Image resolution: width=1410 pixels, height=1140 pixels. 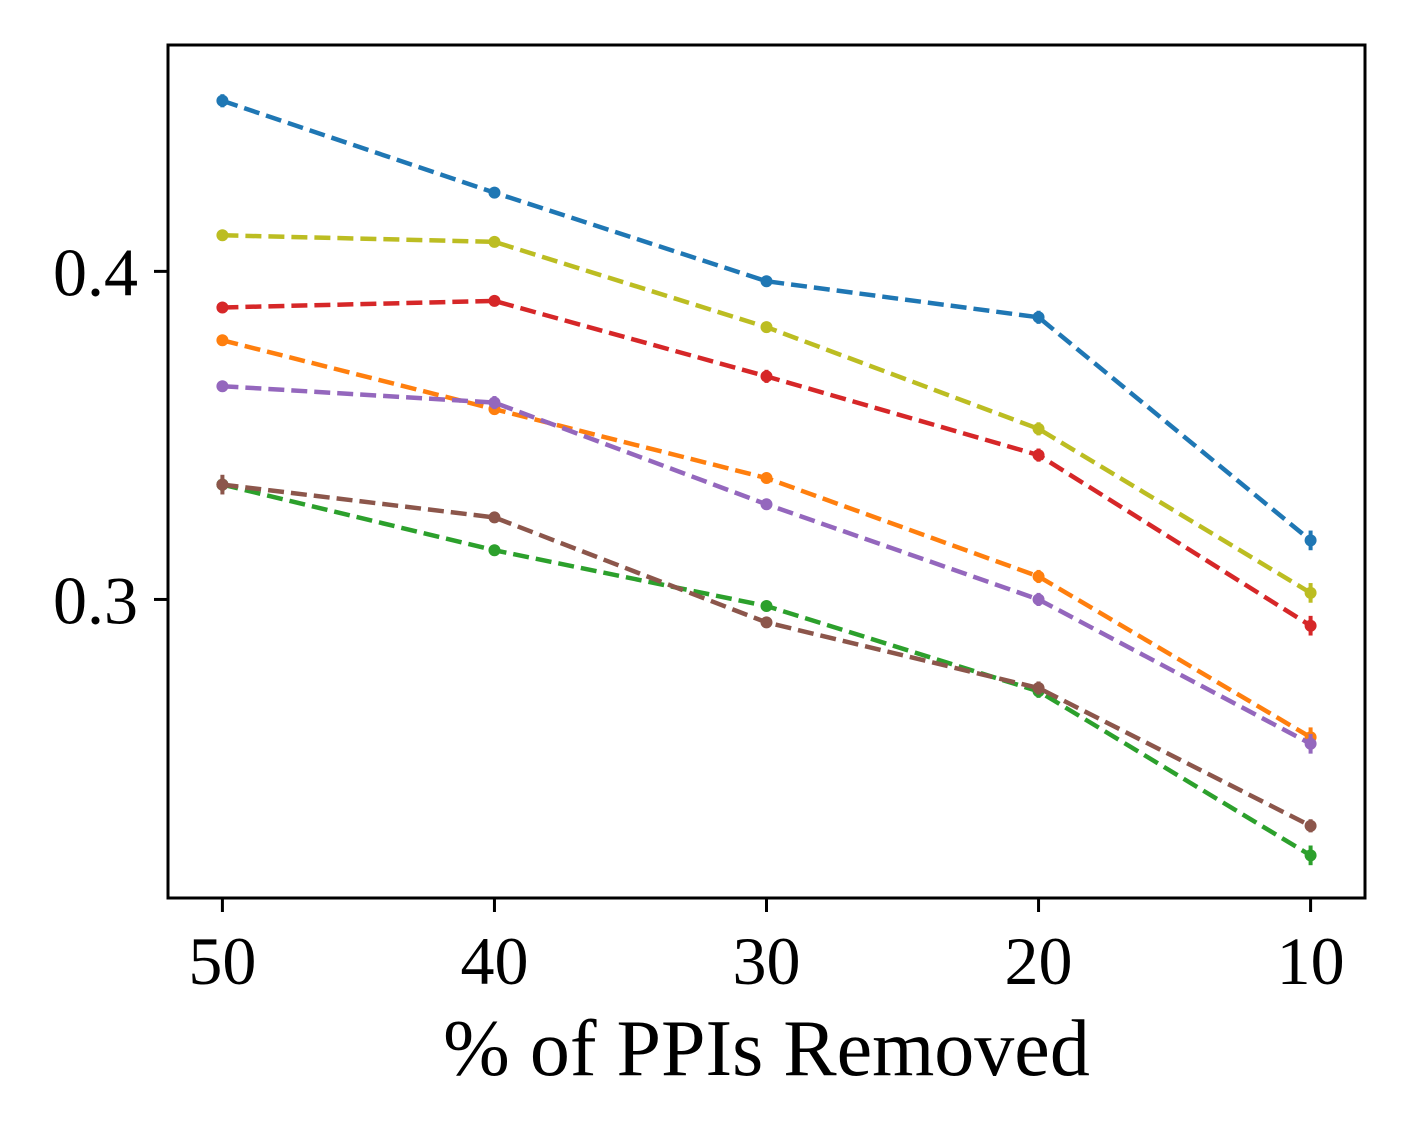 What do you see at coordinates (767, 961) in the screenshot?
I see `x-tick-label: 30` at bounding box center [767, 961].